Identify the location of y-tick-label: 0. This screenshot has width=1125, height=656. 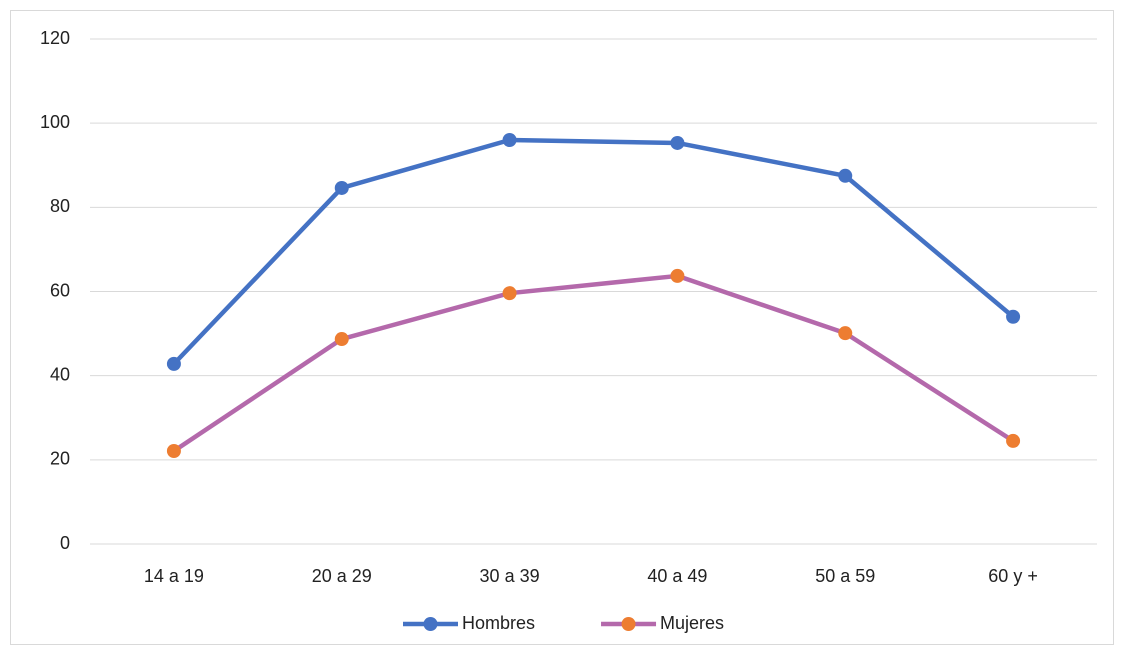
(65, 543).